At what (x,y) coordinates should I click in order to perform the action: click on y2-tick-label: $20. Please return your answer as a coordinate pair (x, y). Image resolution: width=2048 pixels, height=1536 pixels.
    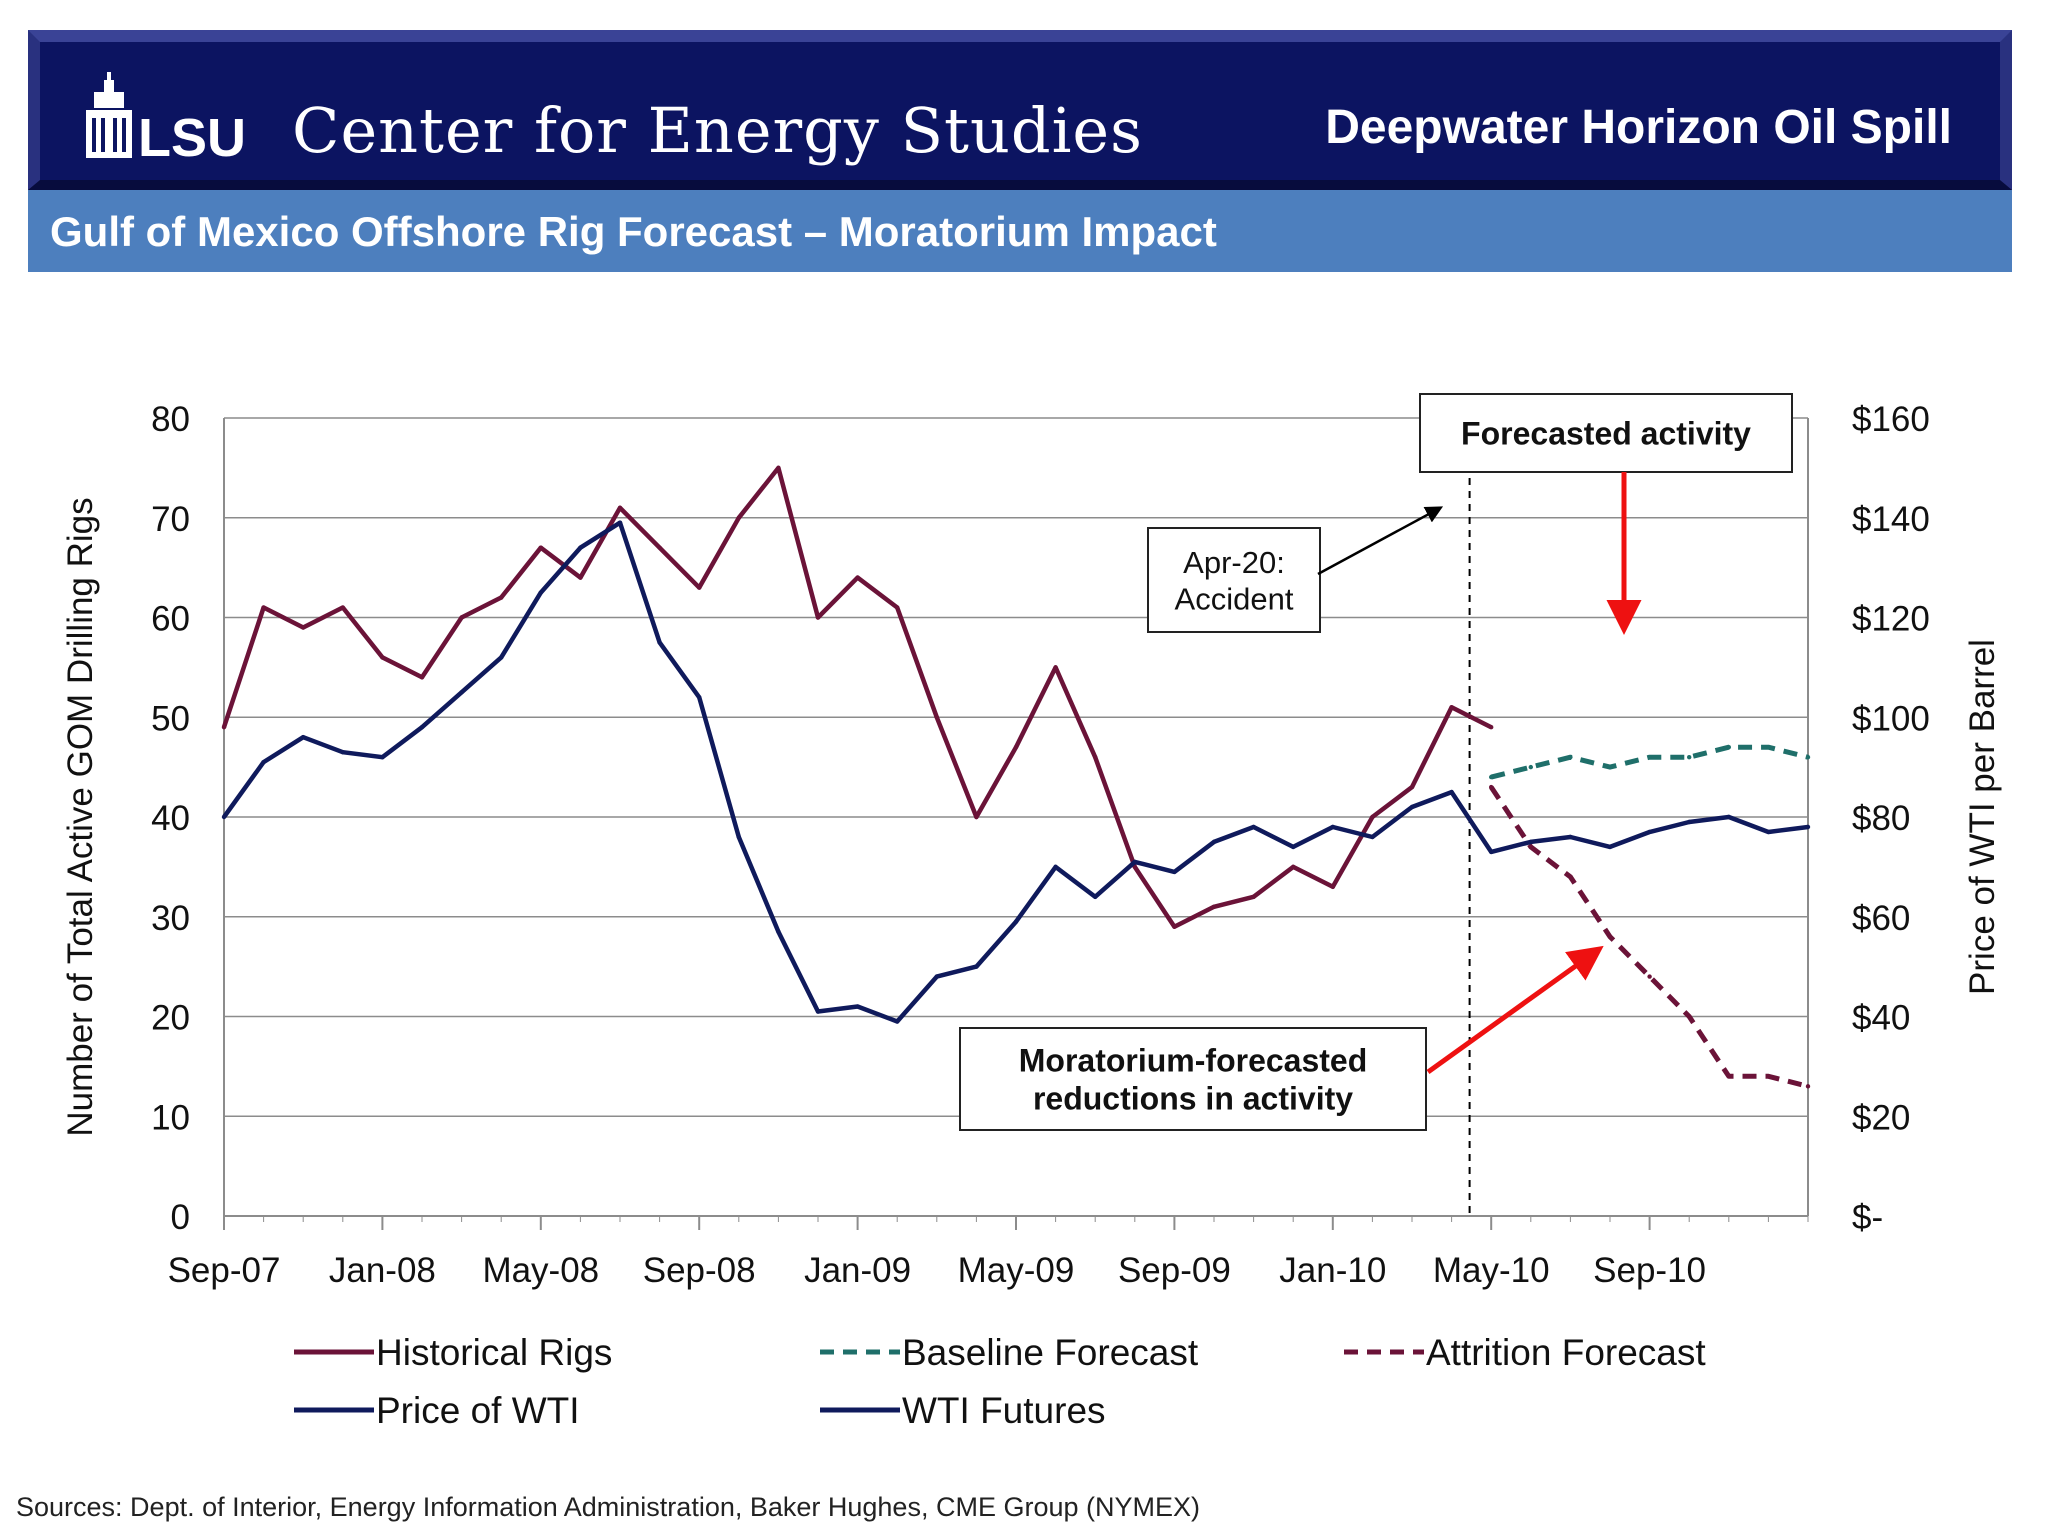
    Looking at the image, I should click on (1881, 1117).